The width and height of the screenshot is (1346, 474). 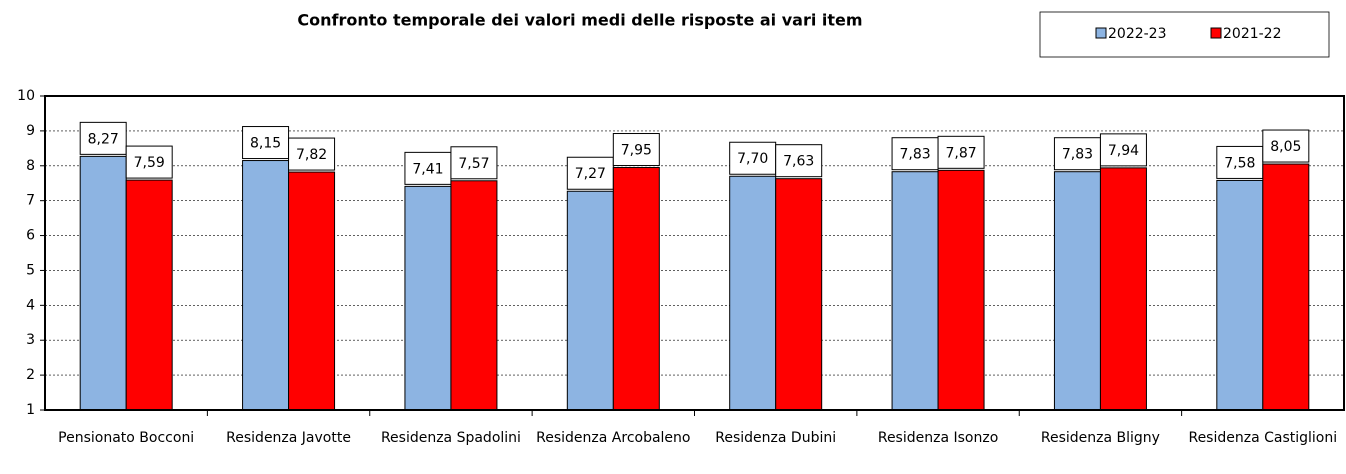 I want to click on y-tick-label: 6, so click(x=30, y=236).